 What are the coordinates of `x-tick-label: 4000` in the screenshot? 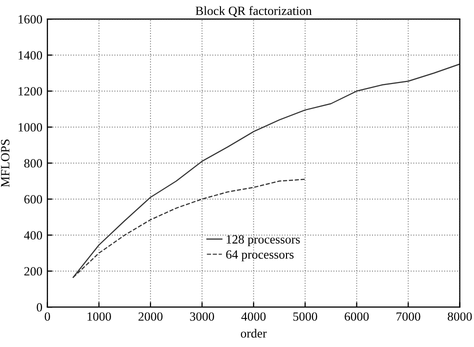 It's located at (253, 316).